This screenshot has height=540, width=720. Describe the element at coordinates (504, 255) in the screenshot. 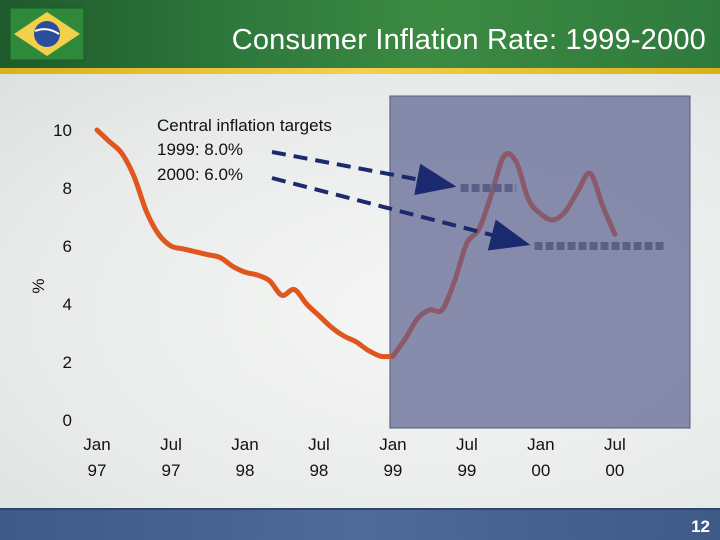

I see `inflation-line-1999-2000` at that location.